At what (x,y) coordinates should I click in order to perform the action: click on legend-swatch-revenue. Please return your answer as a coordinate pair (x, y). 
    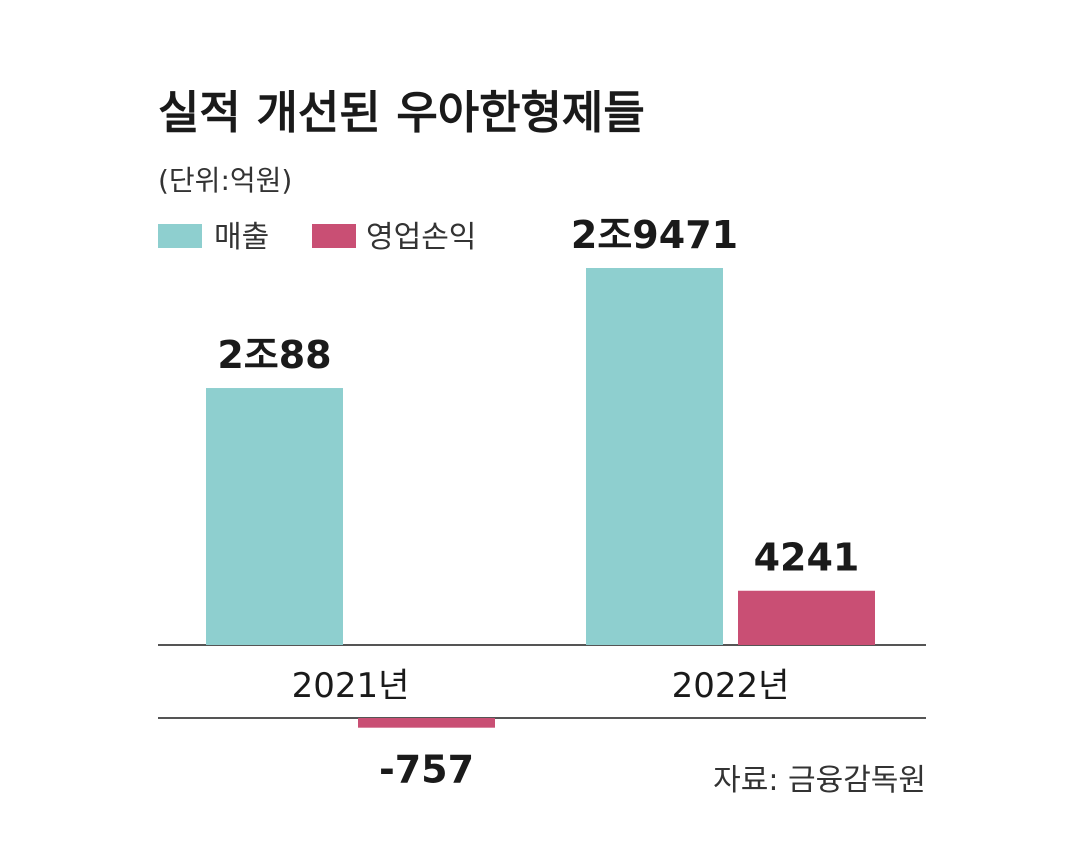
    Looking at the image, I should click on (180, 236).